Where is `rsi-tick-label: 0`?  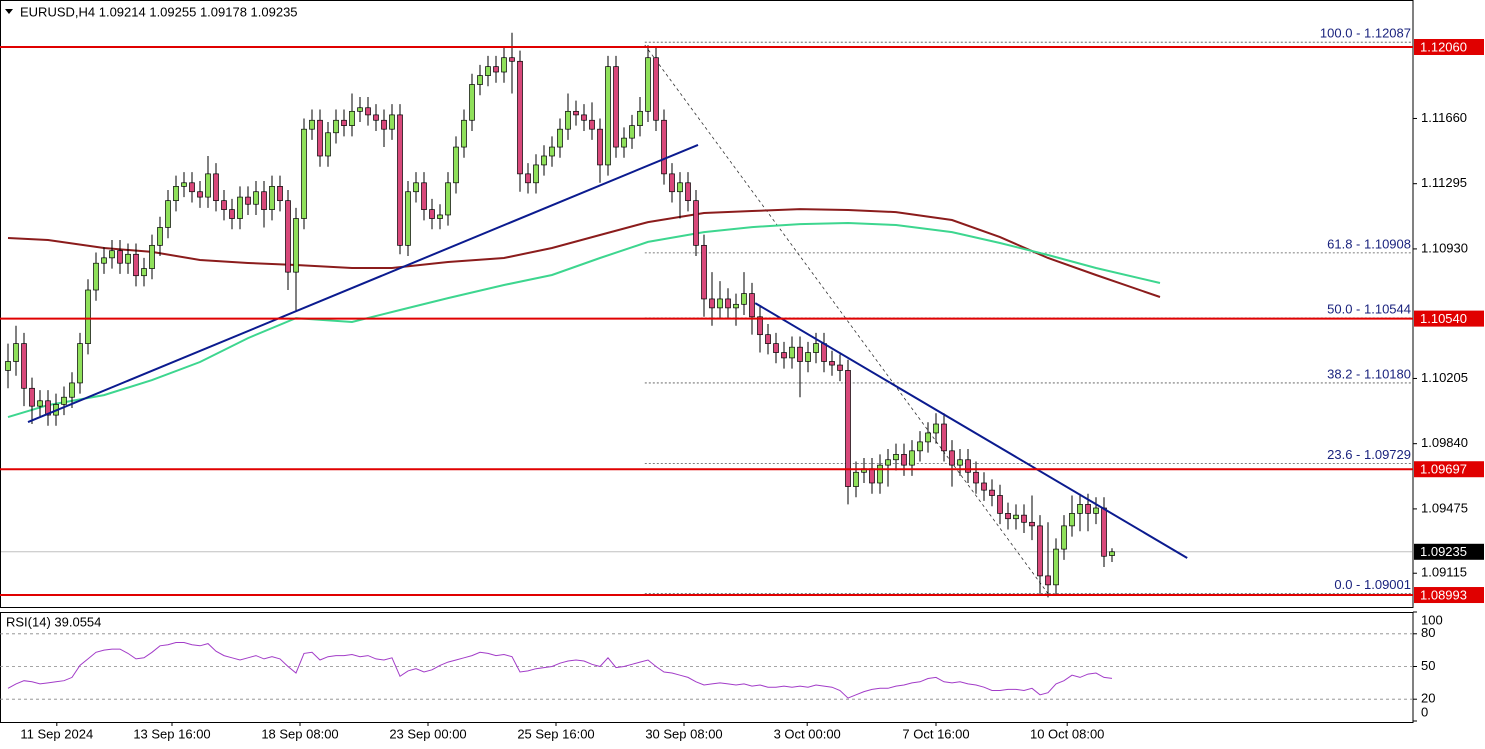
rsi-tick-label: 0 is located at coordinates (1424, 711).